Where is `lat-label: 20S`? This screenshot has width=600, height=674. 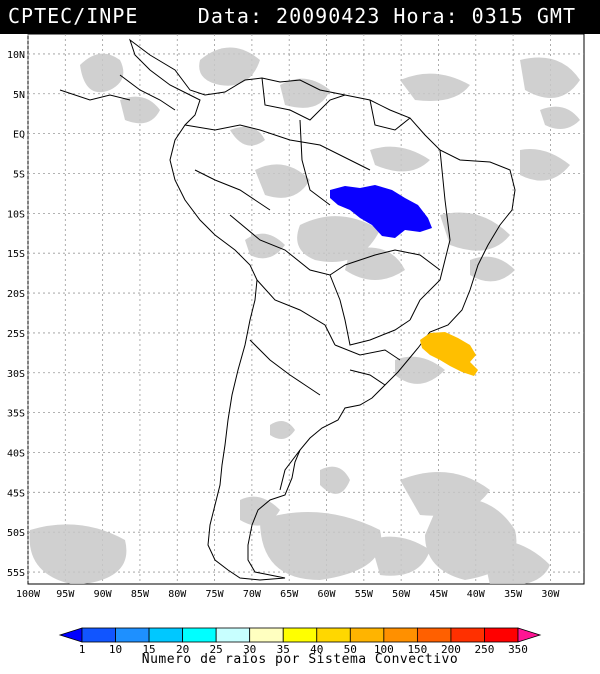
lat-label: 20S is located at coordinates (16, 294).